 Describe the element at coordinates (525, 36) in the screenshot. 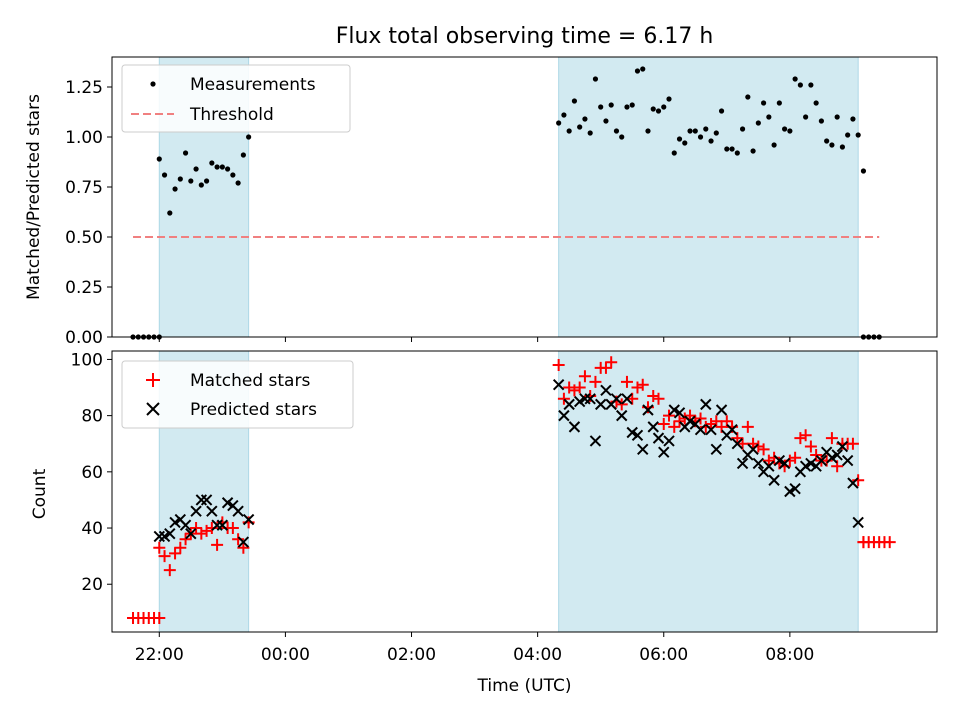

I see `chart-title: Flux total observing time = 6.17 h` at that location.